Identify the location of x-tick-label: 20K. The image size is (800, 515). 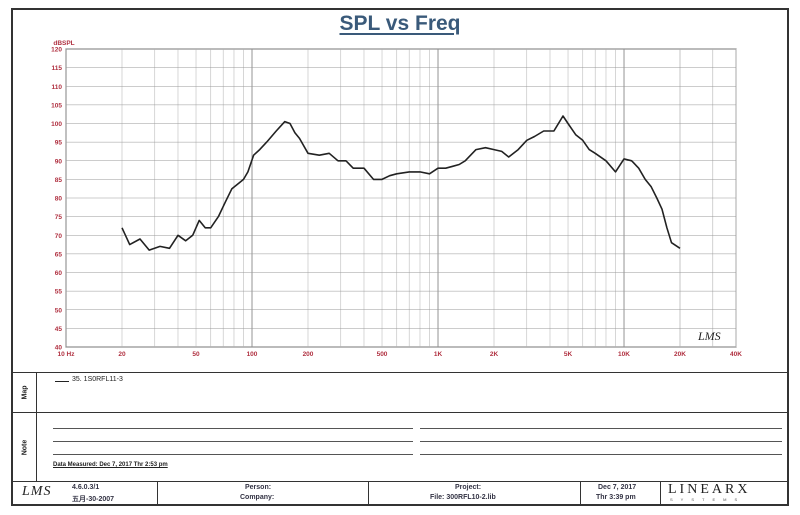
(680, 354).